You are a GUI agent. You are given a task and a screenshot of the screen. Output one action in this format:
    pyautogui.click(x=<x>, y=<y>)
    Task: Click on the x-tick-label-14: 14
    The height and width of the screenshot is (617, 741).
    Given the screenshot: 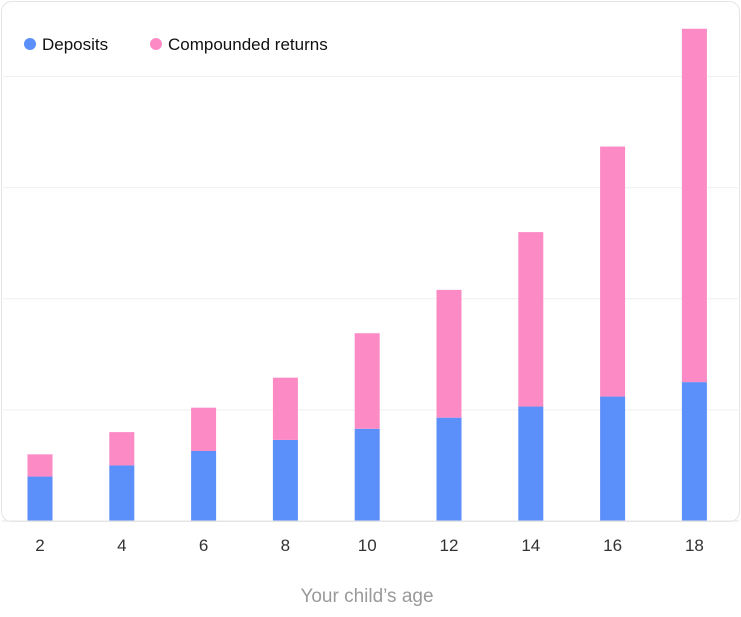 What is the action you would take?
    pyautogui.click(x=530, y=545)
    